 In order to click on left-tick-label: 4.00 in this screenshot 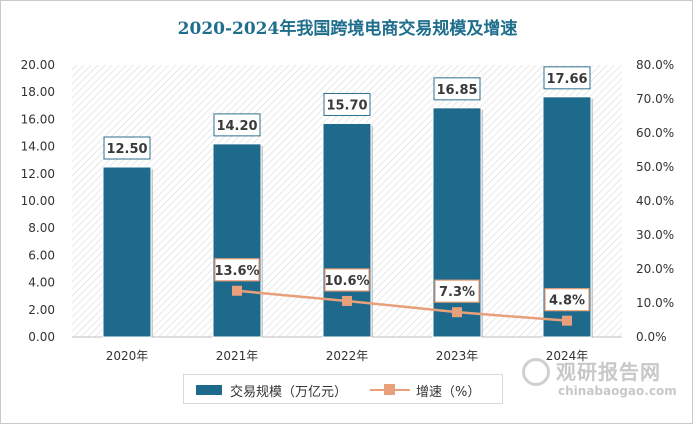, I will do `click(41, 283)`.